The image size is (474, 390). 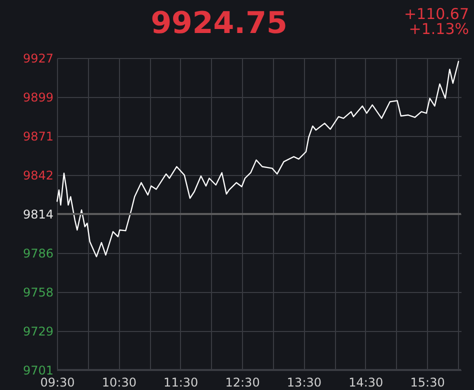 What do you see at coordinates (38, 215) in the screenshot?
I see `y-tick-label: 9814` at bounding box center [38, 215].